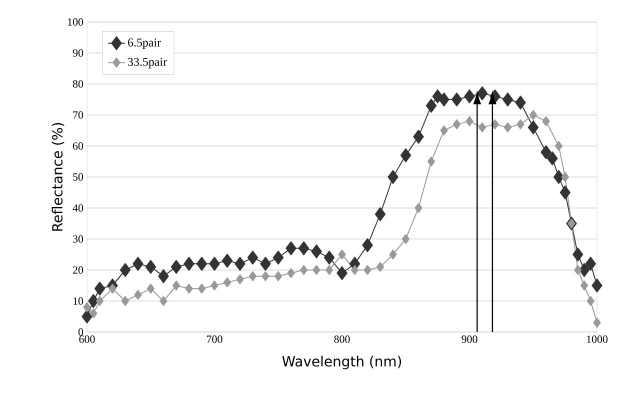 The width and height of the screenshot is (626, 410). What do you see at coordinates (78, 53) in the screenshot?
I see `y-tick-label: 90` at bounding box center [78, 53].